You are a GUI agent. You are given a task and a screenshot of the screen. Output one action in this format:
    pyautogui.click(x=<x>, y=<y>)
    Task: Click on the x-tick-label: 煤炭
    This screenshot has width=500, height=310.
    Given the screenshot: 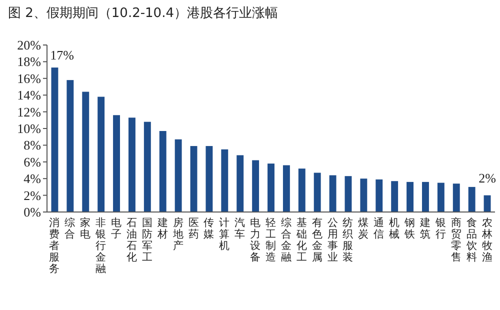 What is the action you would take?
    pyautogui.click(x=364, y=228)
    